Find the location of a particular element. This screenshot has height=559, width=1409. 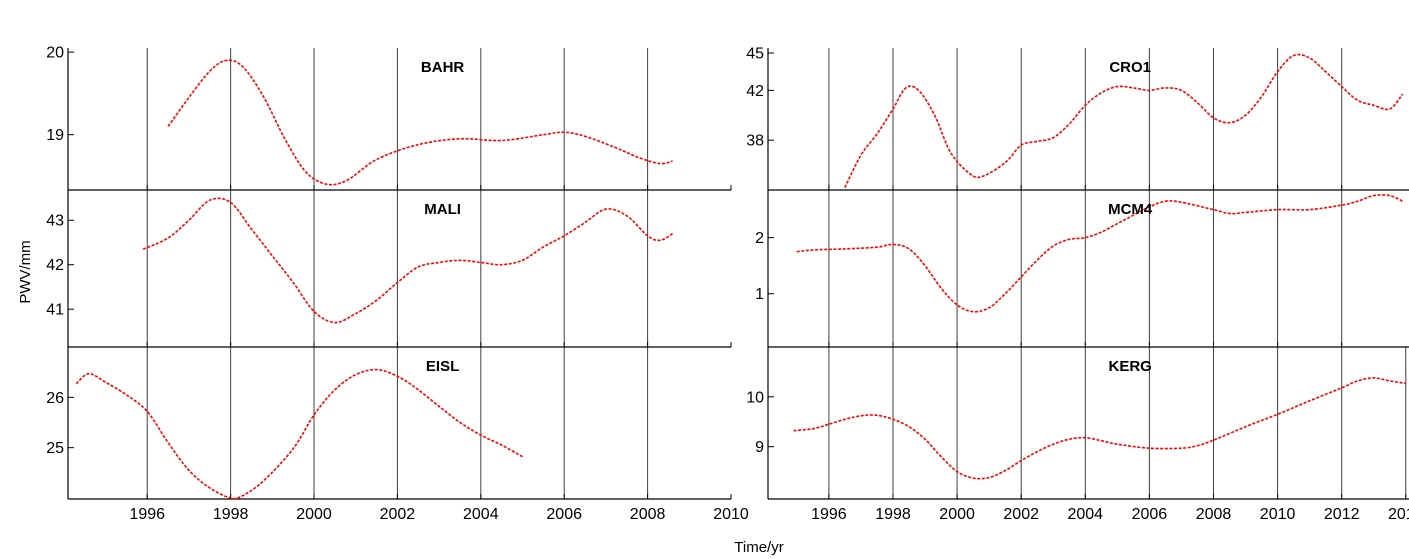

x-tick-label: 2012 is located at coordinates (1342, 514).